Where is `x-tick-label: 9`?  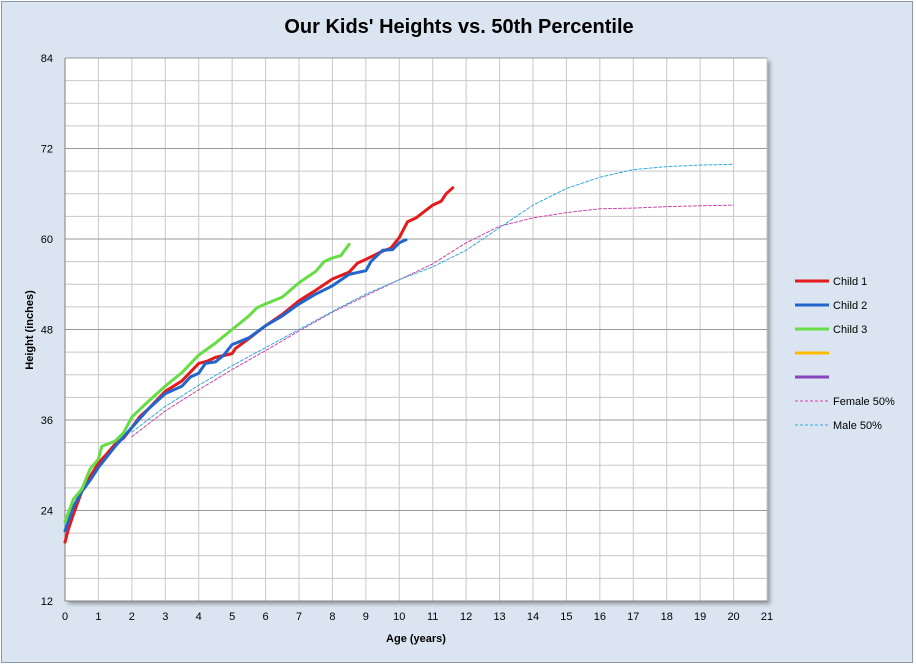 x-tick-label: 9 is located at coordinates (366, 617).